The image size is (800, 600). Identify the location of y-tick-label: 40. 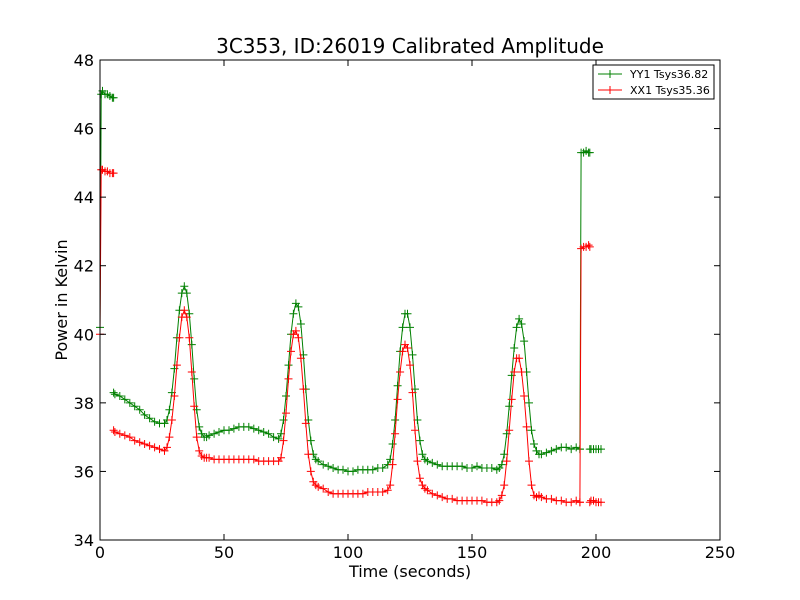
(84, 334).